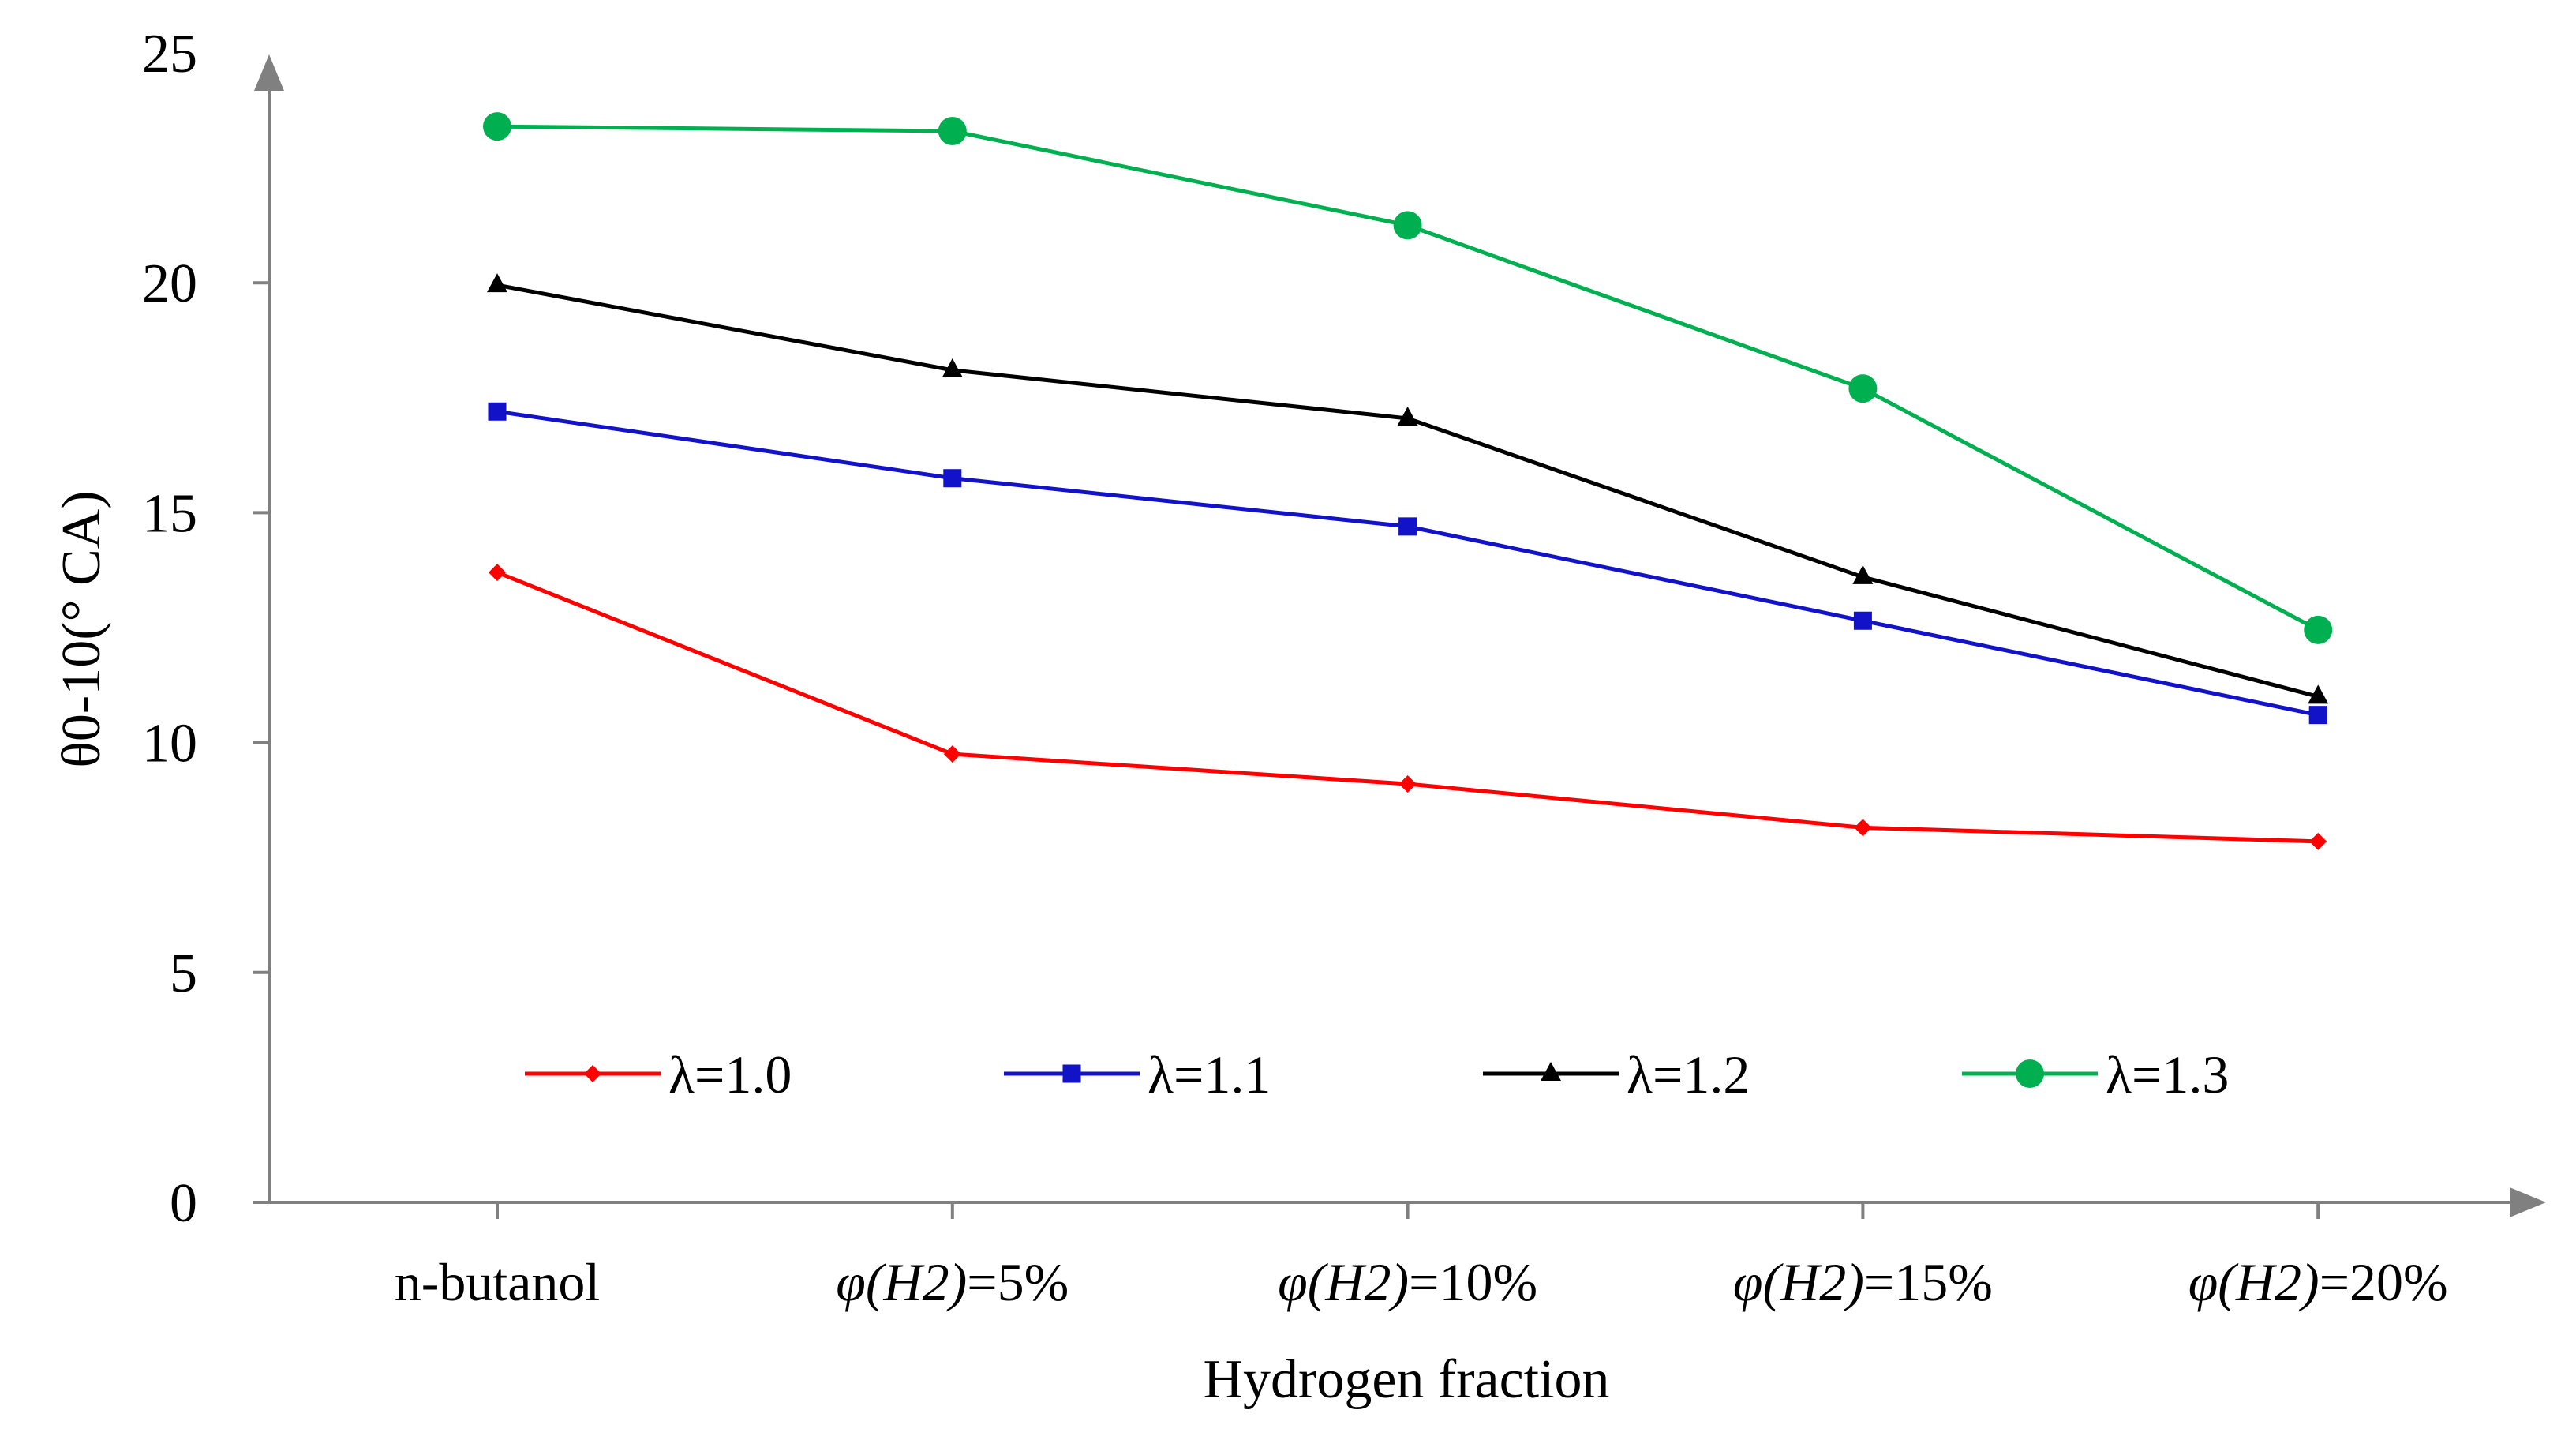 This screenshot has height=1440, width=2576. Describe the element at coordinates (2528, 1202) in the screenshot. I see `x-axis-arrow` at that location.